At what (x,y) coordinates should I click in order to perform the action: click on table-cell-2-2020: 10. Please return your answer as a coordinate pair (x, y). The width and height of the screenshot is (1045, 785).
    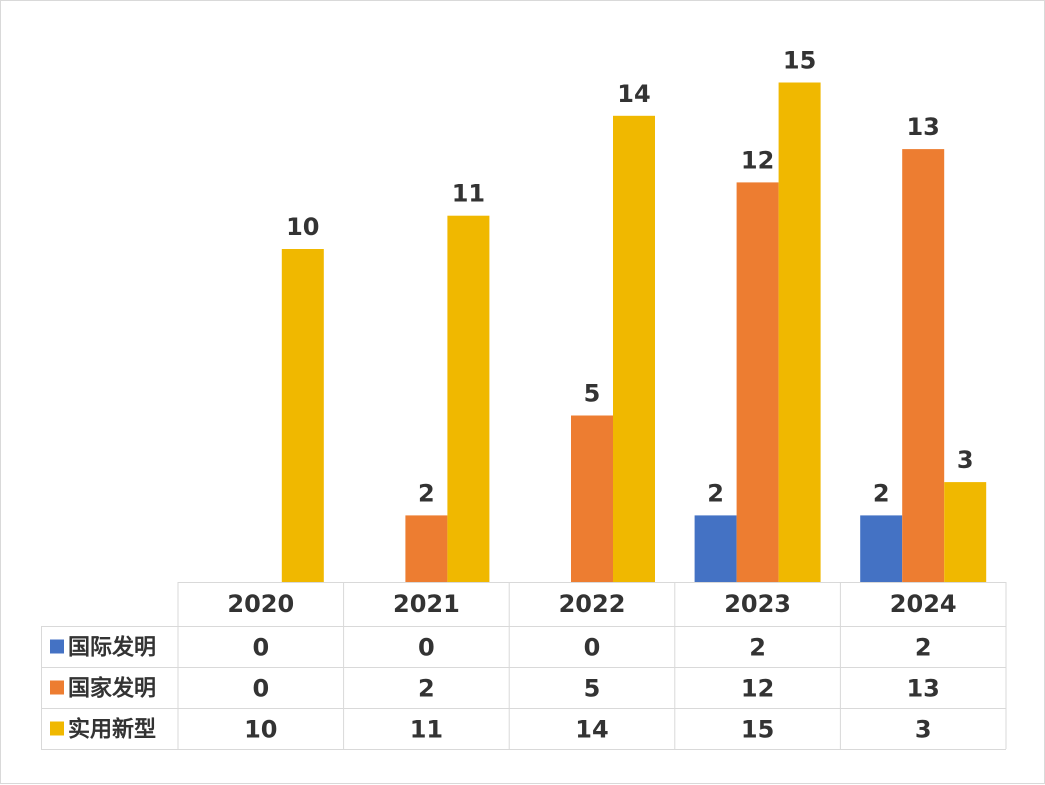
    Looking at the image, I should click on (260, 730).